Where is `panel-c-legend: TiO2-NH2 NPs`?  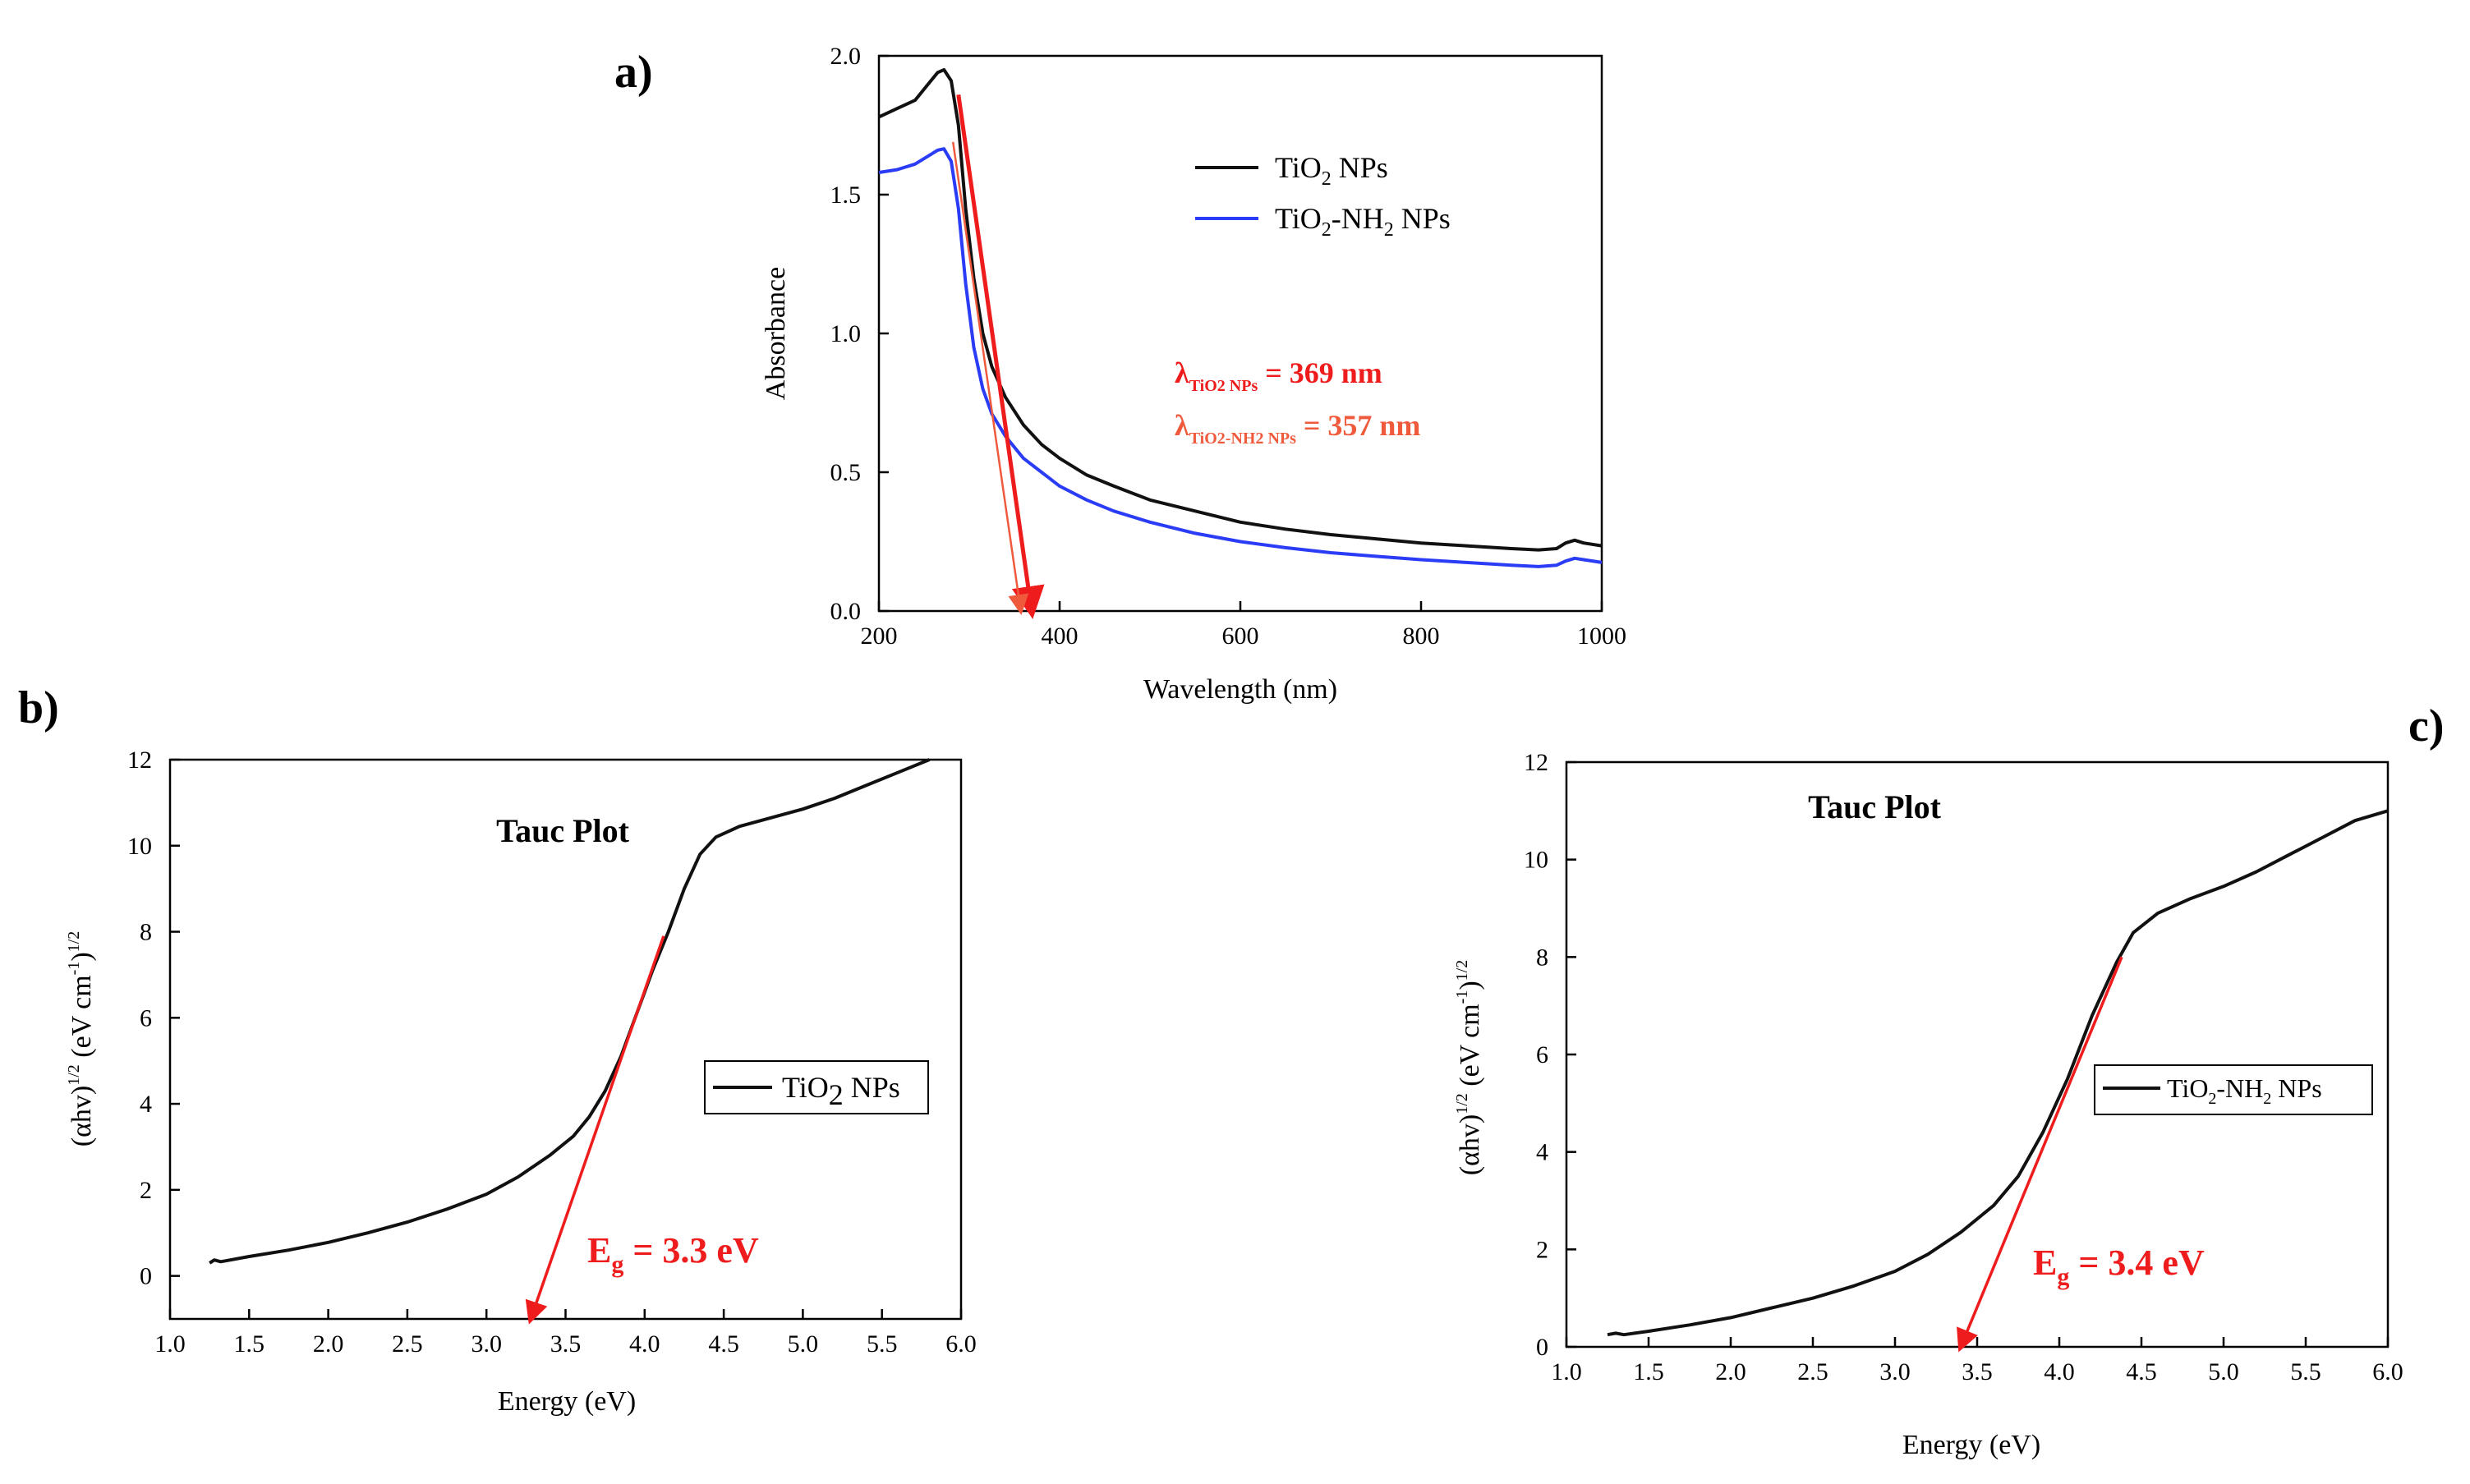 panel-c-legend: TiO2-NH2 NPs is located at coordinates (2233, 1090).